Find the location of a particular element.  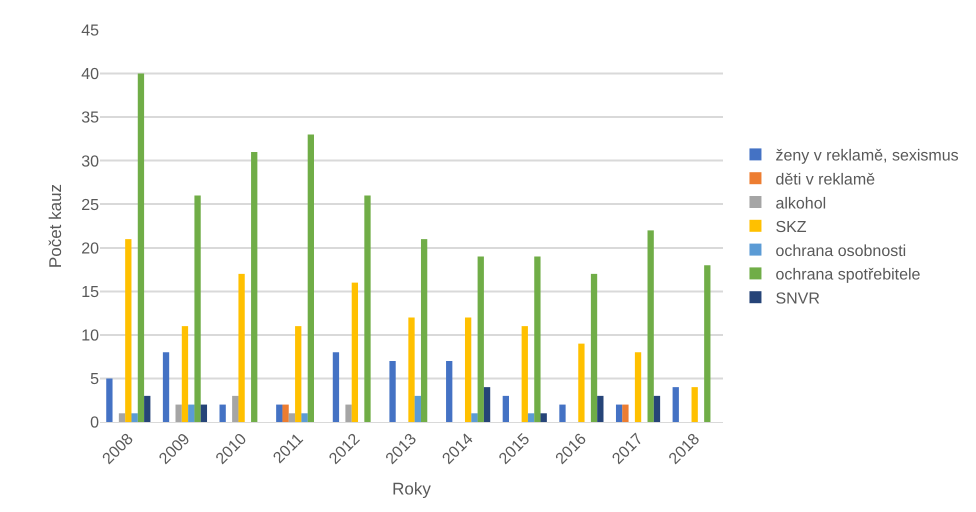

legend-label: SNVR is located at coordinates (797, 299).